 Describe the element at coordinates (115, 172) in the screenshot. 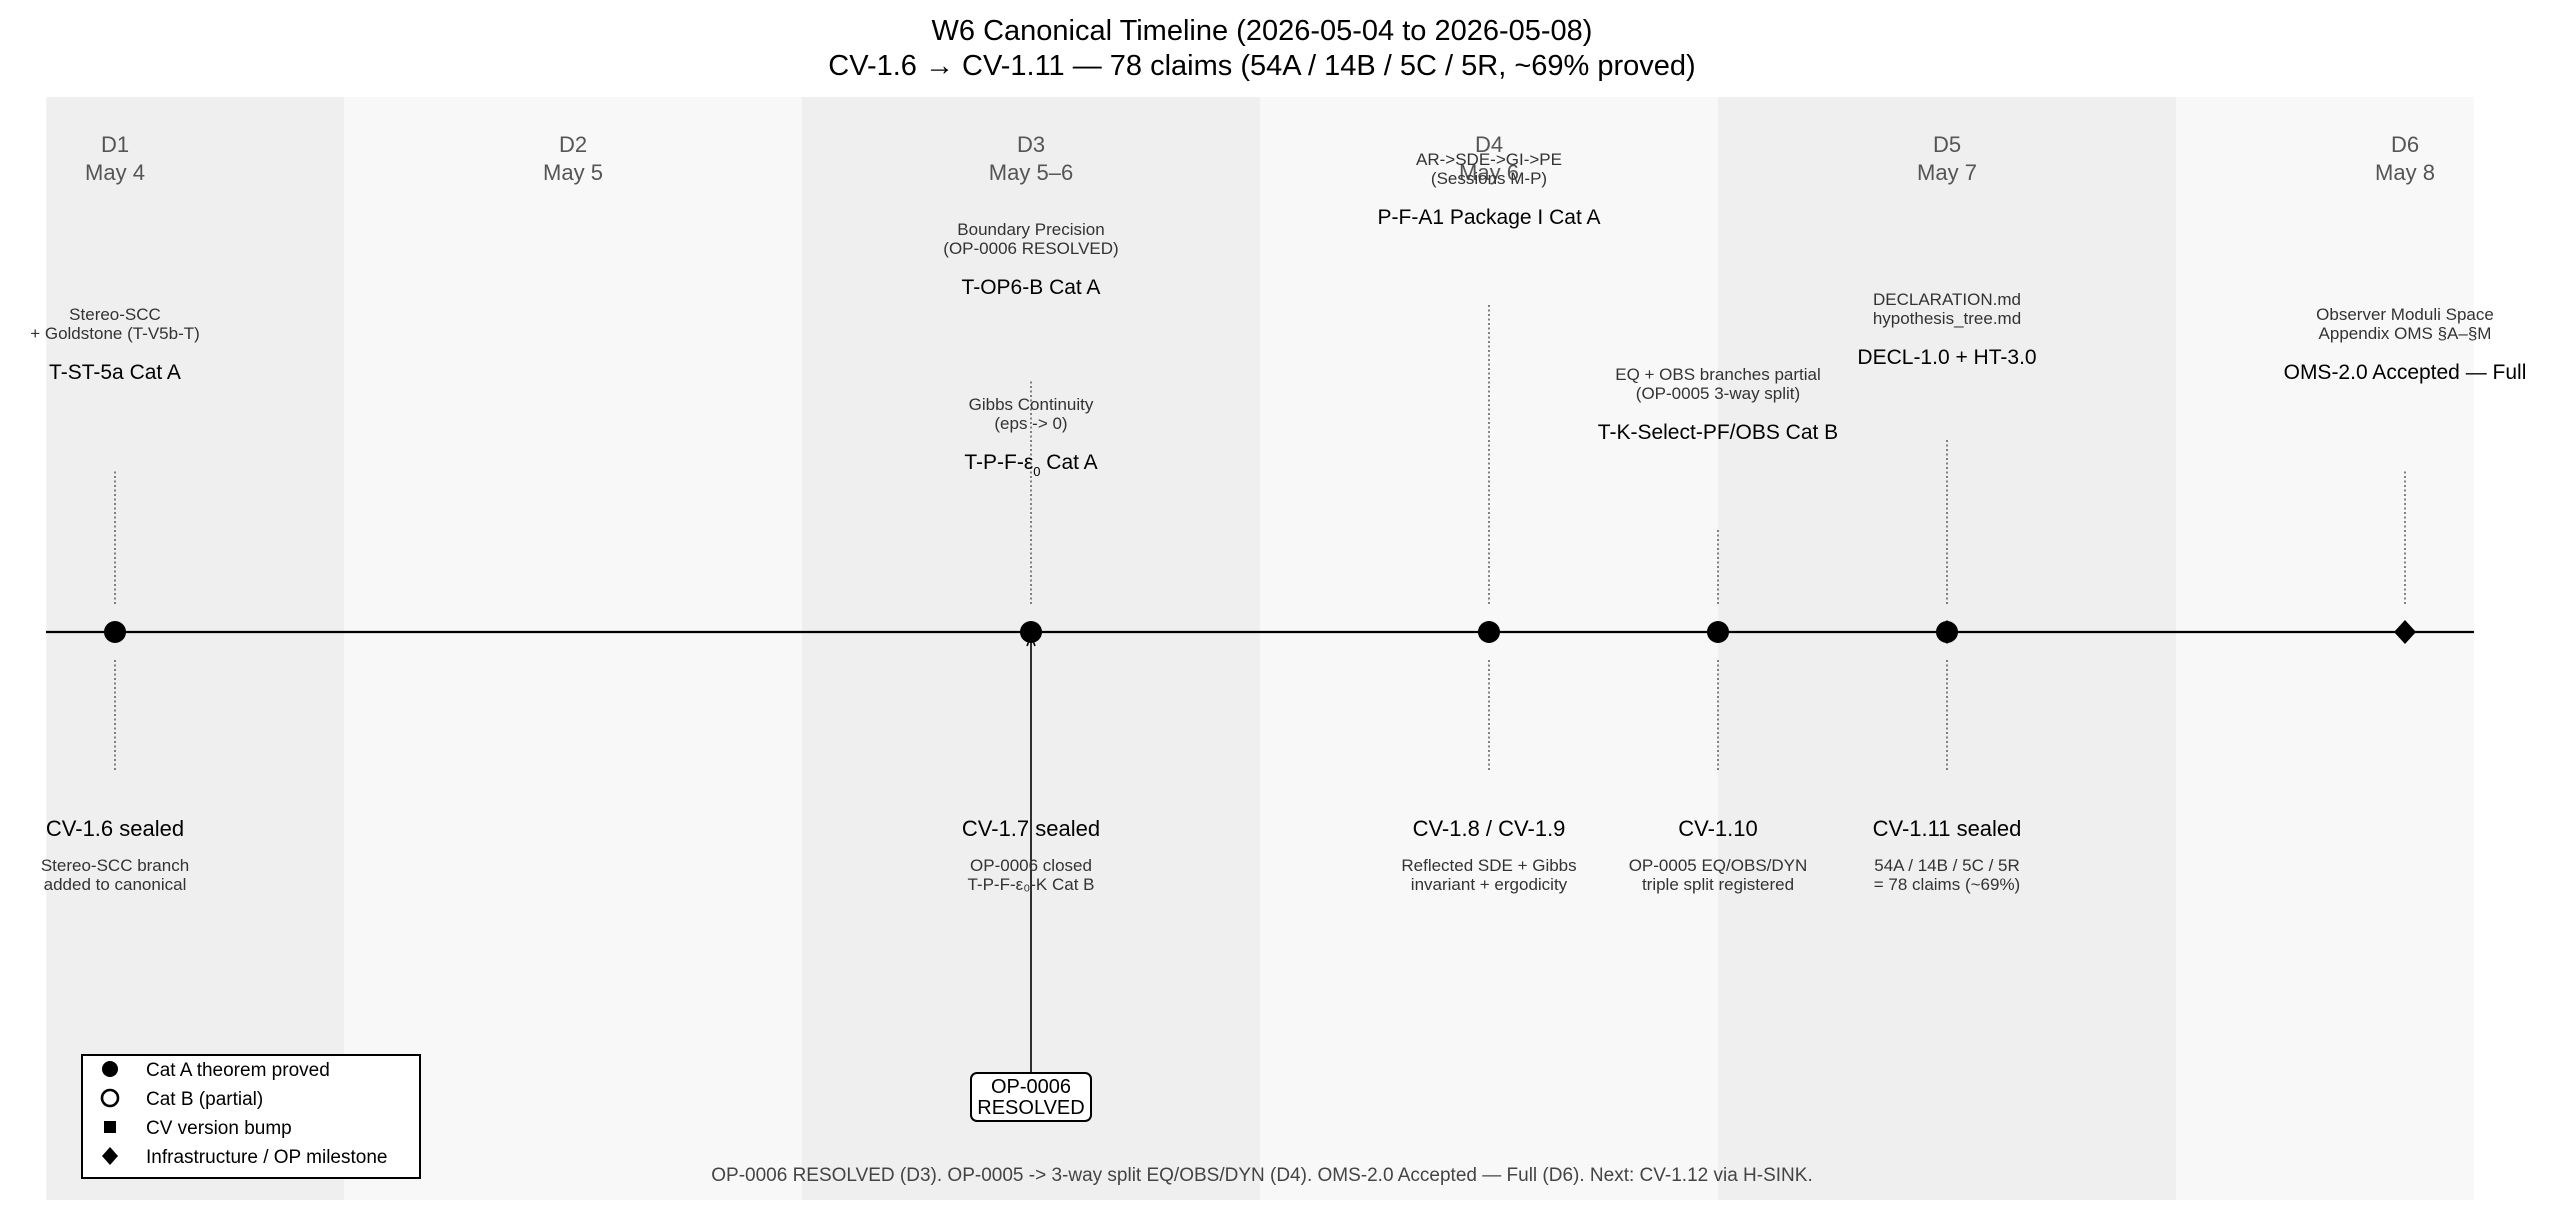

I see `day-date-d1: May 4` at that location.